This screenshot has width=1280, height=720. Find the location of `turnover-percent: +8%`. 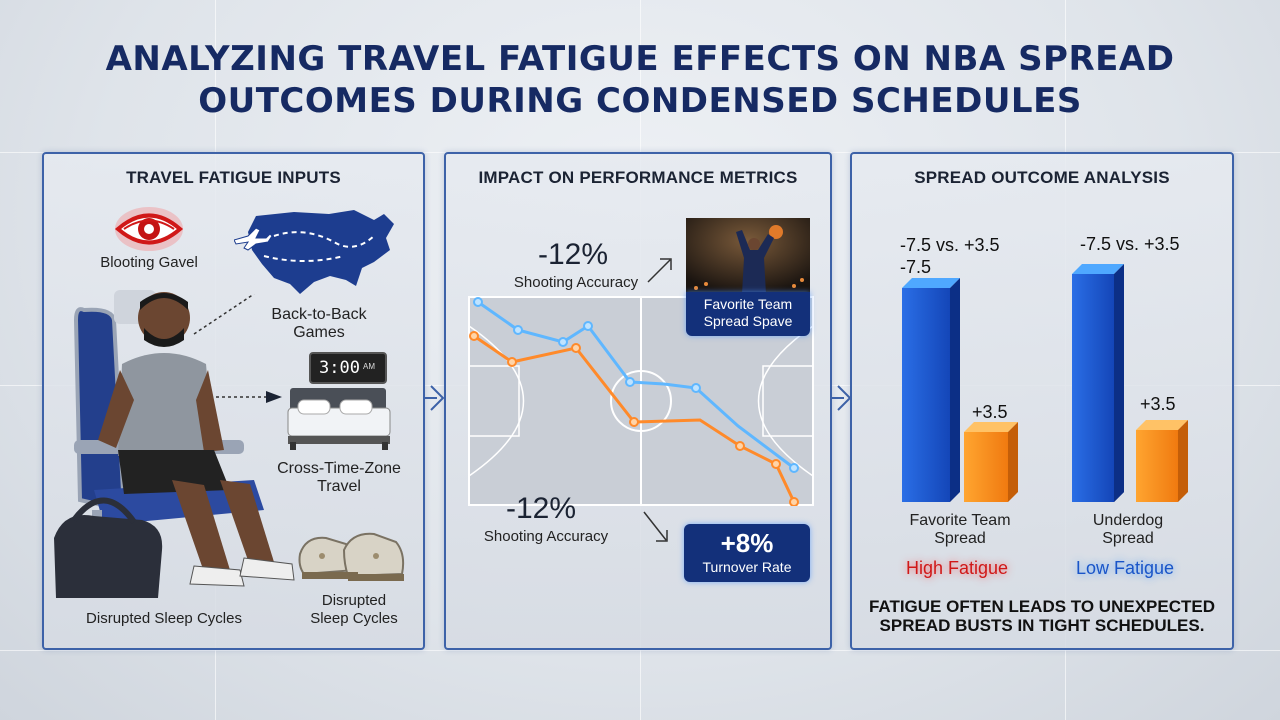

turnover-percent: +8% is located at coordinates (747, 543).